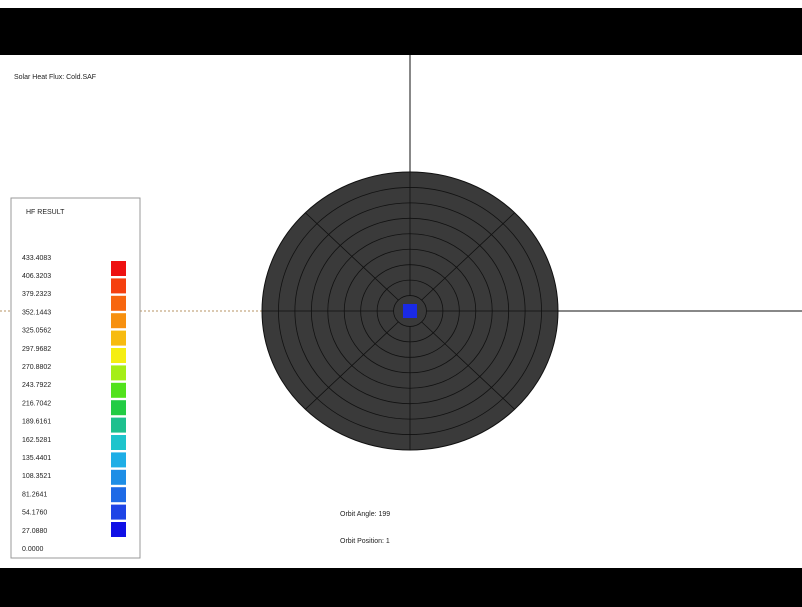 Image resolution: width=802 pixels, height=607 pixels. What do you see at coordinates (34, 531) in the screenshot?
I see `legend-label: 27.0880` at bounding box center [34, 531].